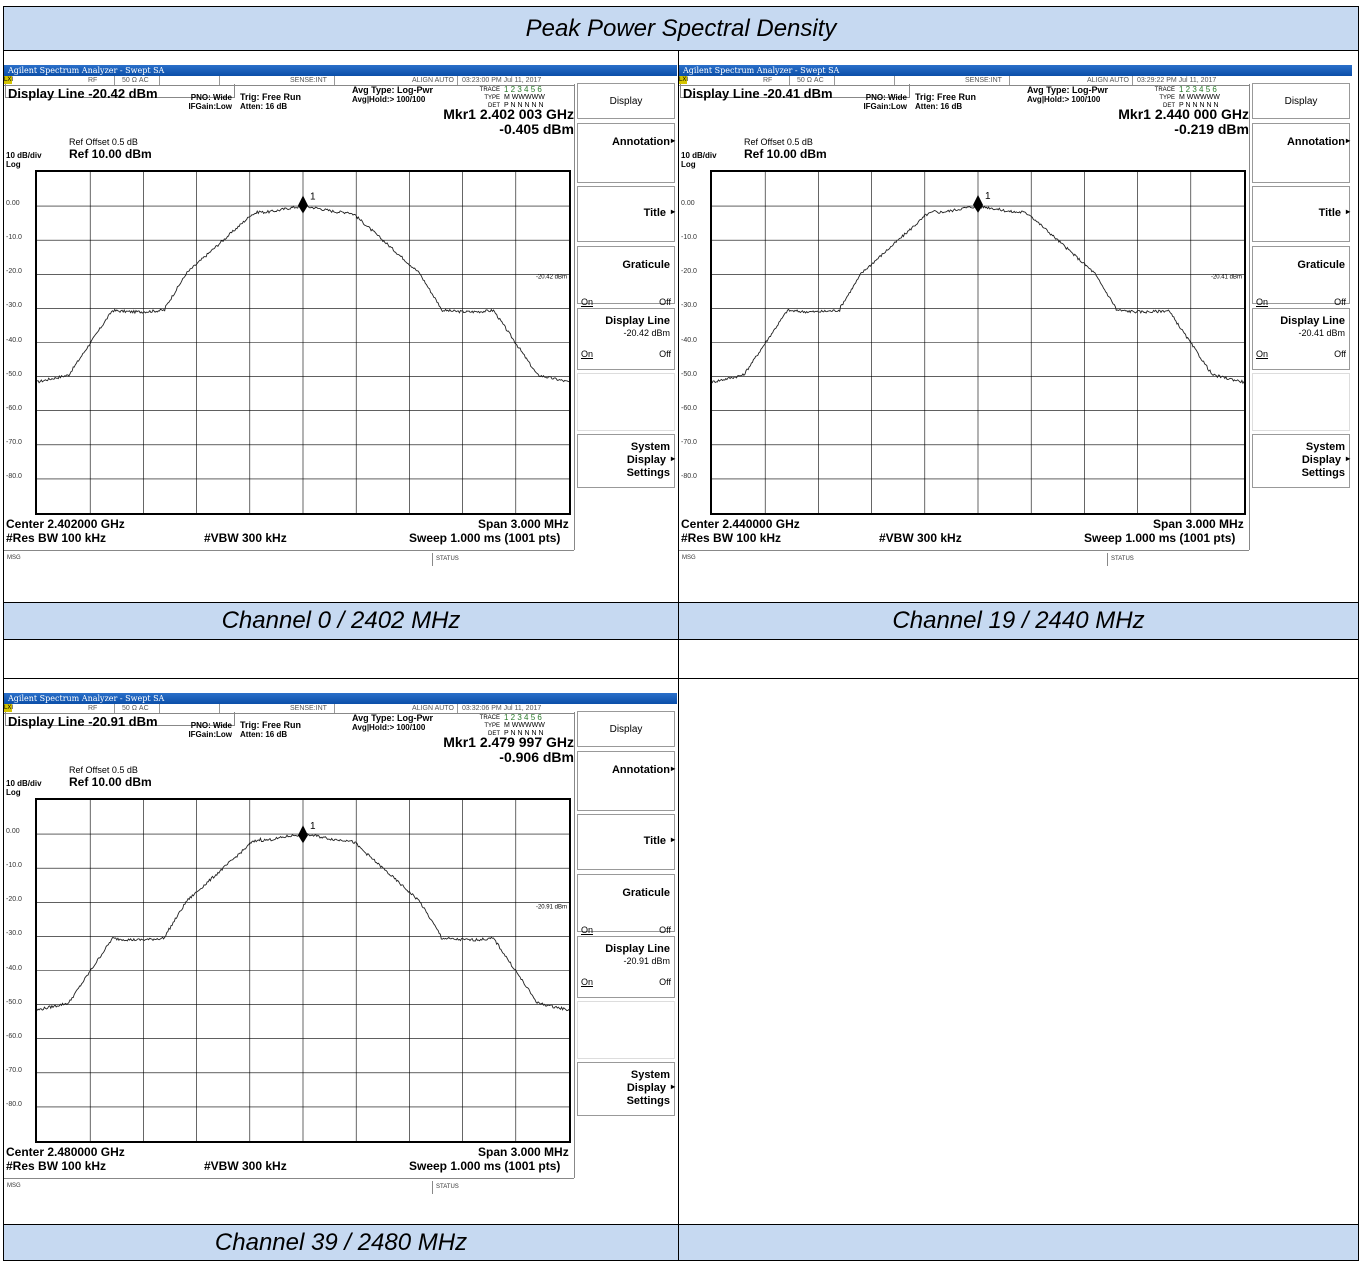  What do you see at coordinates (1226, 278) in the screenshot?
I see `display-line-tag: -20.41 dBm` at bounding box center [1226, 278].